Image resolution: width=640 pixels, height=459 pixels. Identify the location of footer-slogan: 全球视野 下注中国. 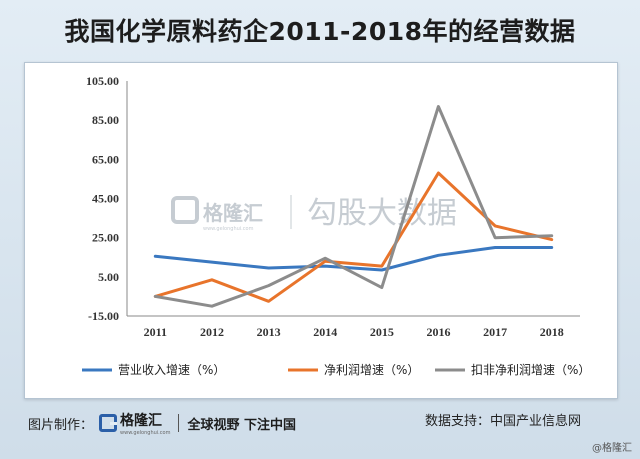
(241, 425).